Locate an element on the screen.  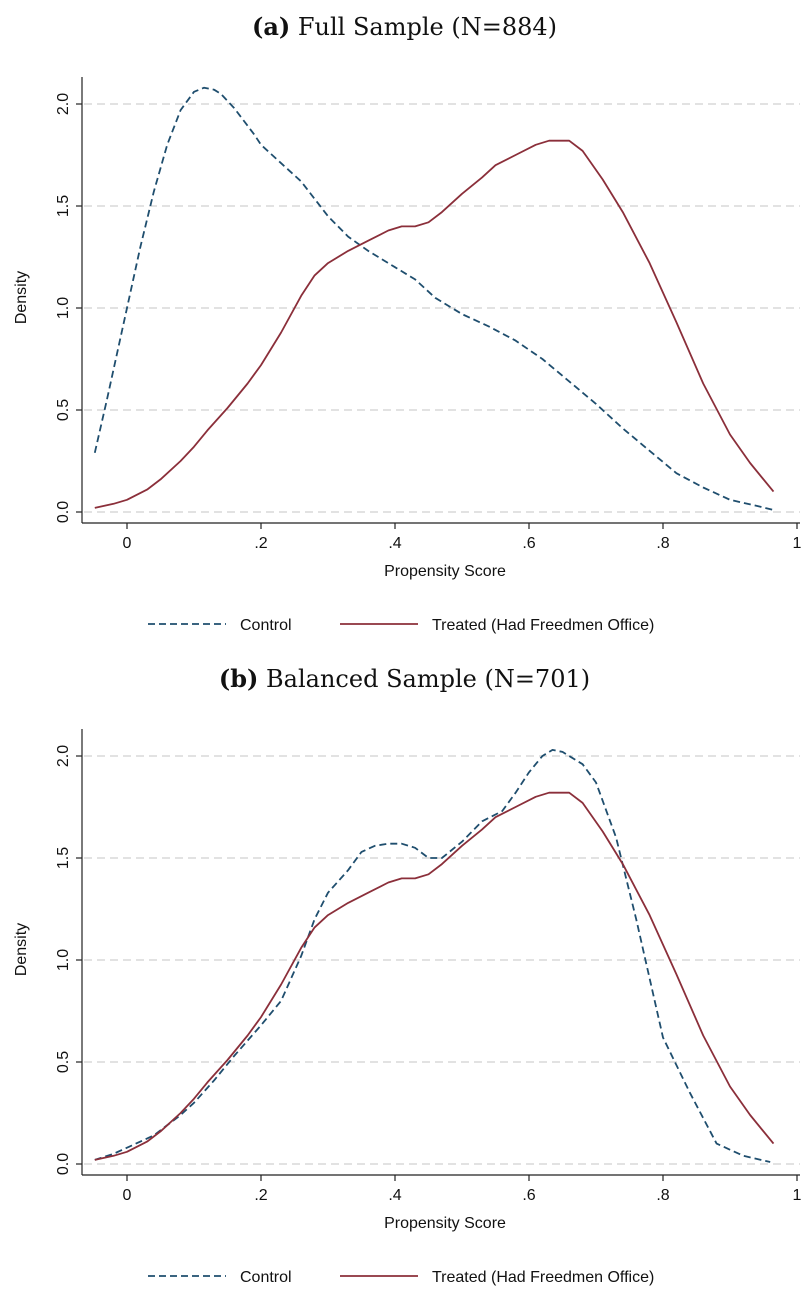
chart-title: (b) Balanced Sample (N=701) is located at coordinates (404, 678).